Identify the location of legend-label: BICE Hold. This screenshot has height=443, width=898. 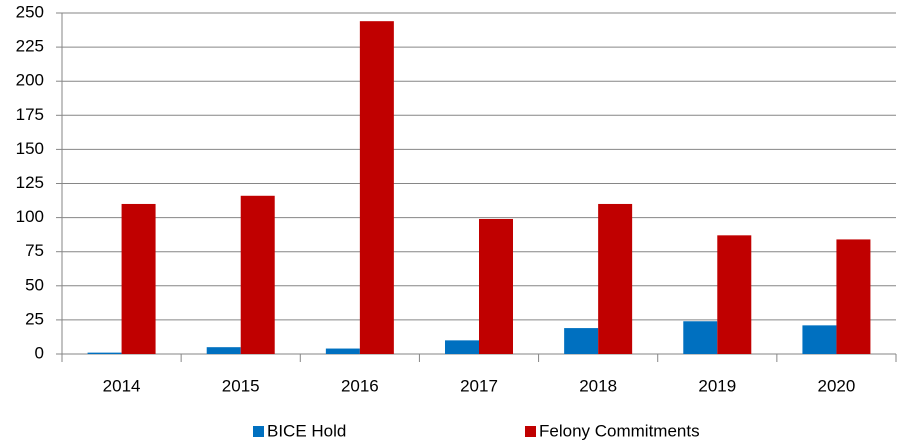
(306, 430).